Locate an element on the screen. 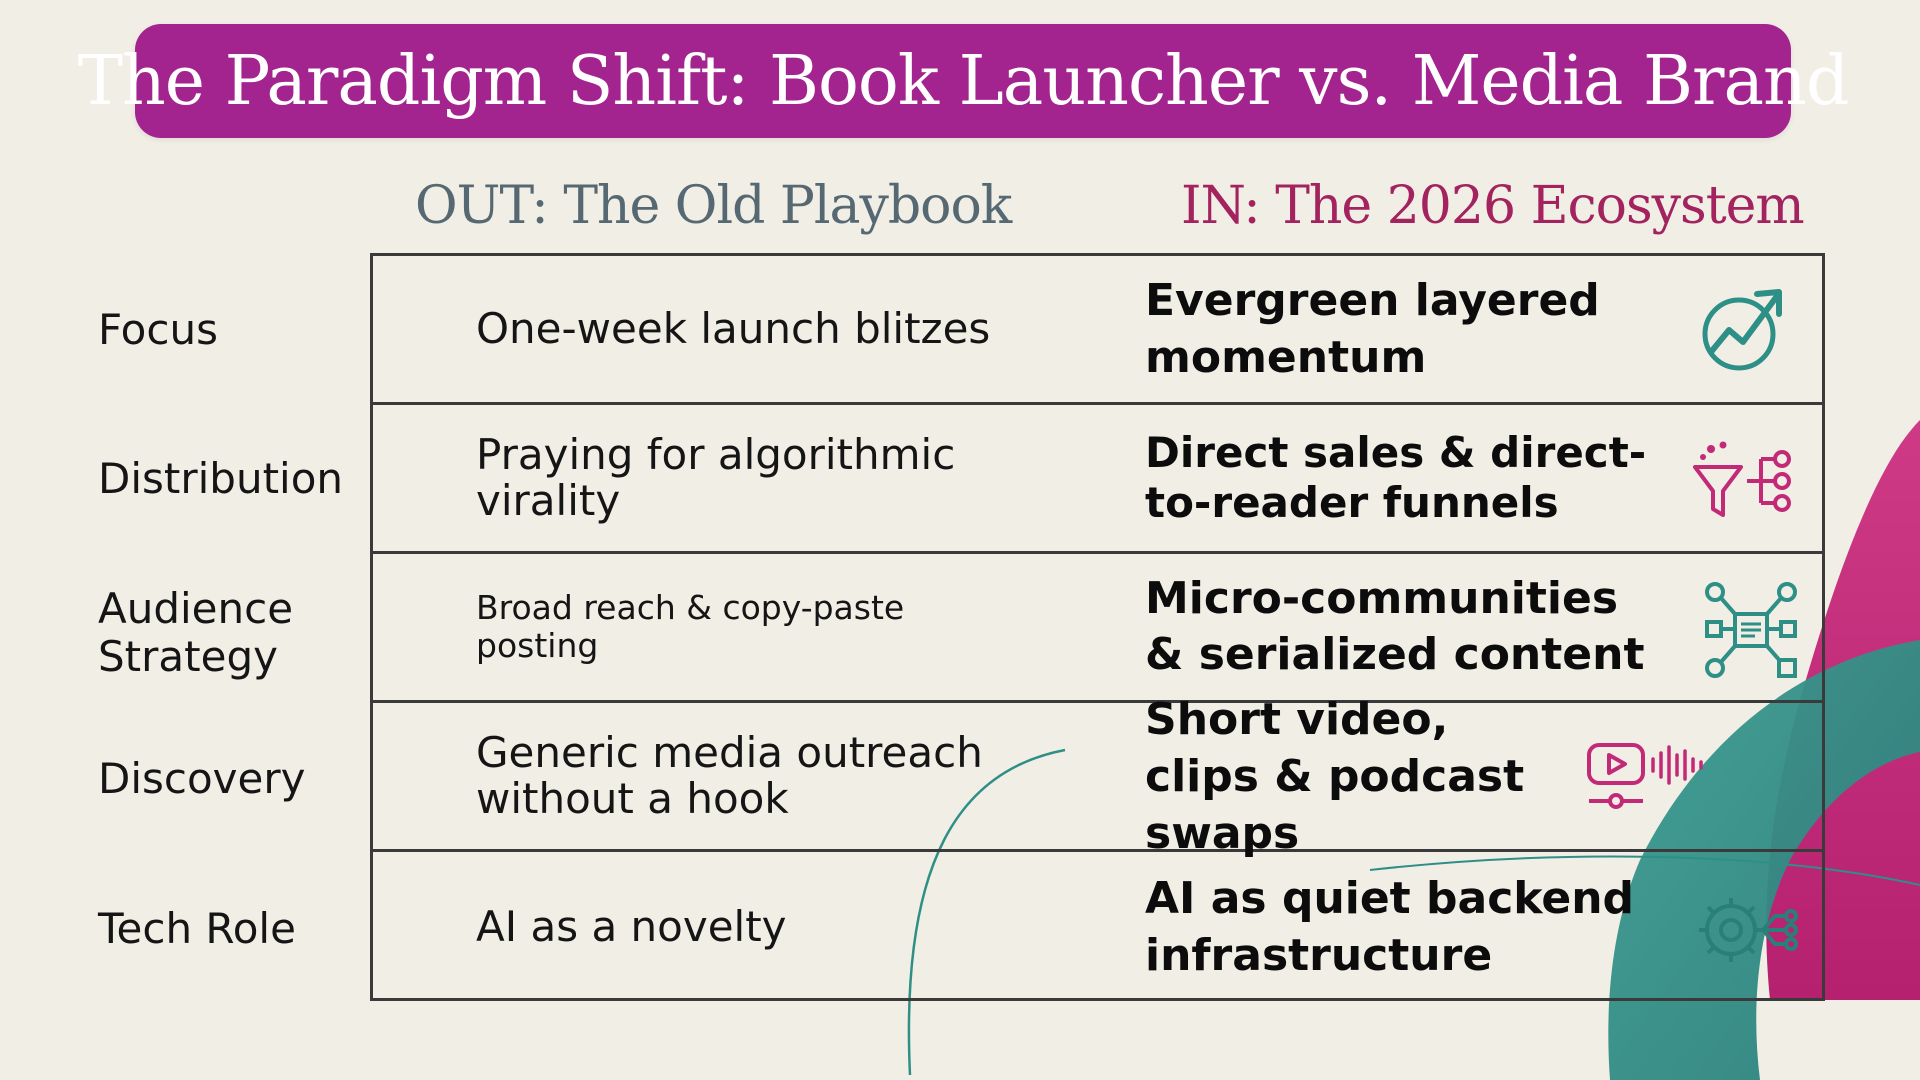  new-approach-cell: Short video, clips & podcast swaps is located at coordinates (1335, 776).